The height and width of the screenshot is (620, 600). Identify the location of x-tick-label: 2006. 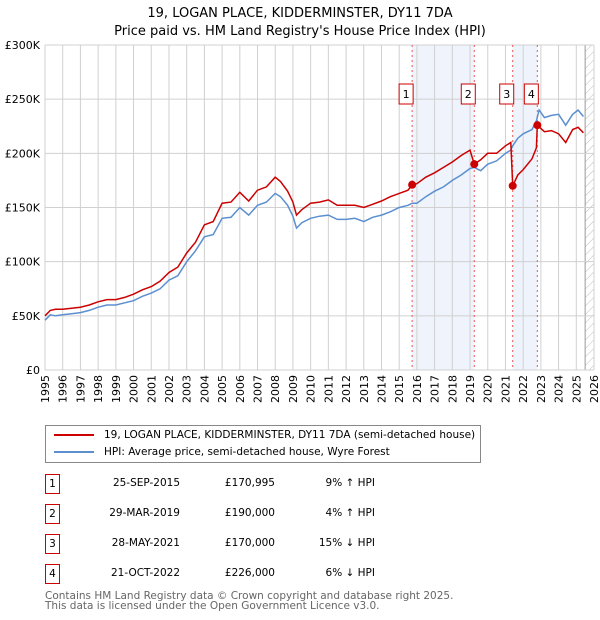
(240, 389).